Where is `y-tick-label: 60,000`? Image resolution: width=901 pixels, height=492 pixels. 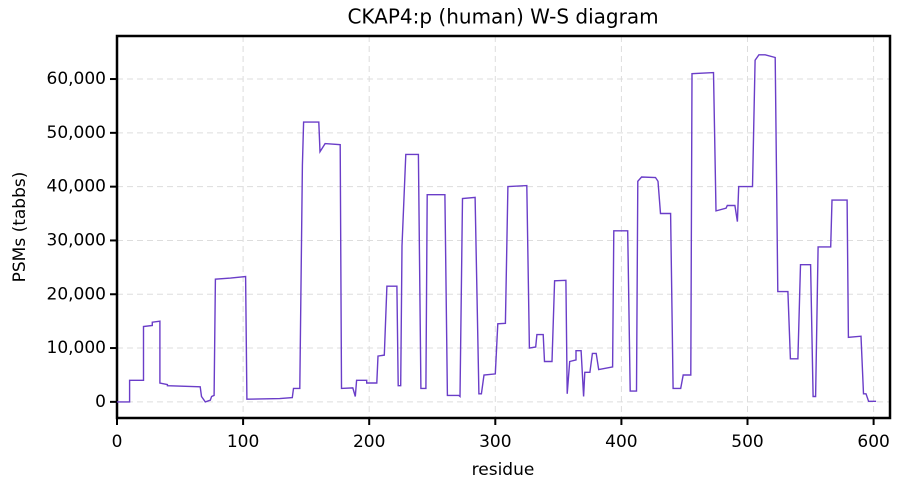
y-tick-label: 60,000 is located at coordinates (76, 79).